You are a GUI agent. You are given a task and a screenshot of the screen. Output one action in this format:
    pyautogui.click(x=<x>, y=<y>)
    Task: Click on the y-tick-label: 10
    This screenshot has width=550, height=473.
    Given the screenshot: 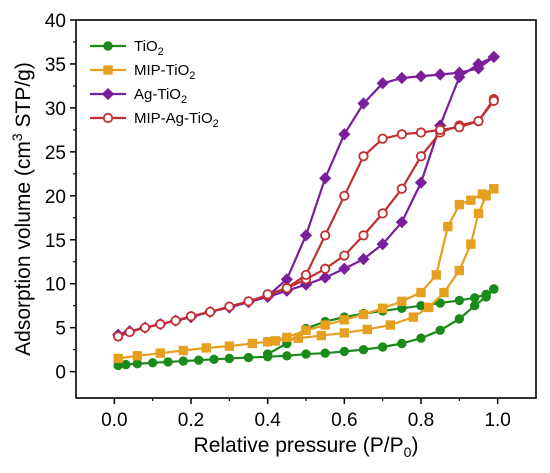 What is the action you would take?
    pyautogui.click(x=55, y=285)
    